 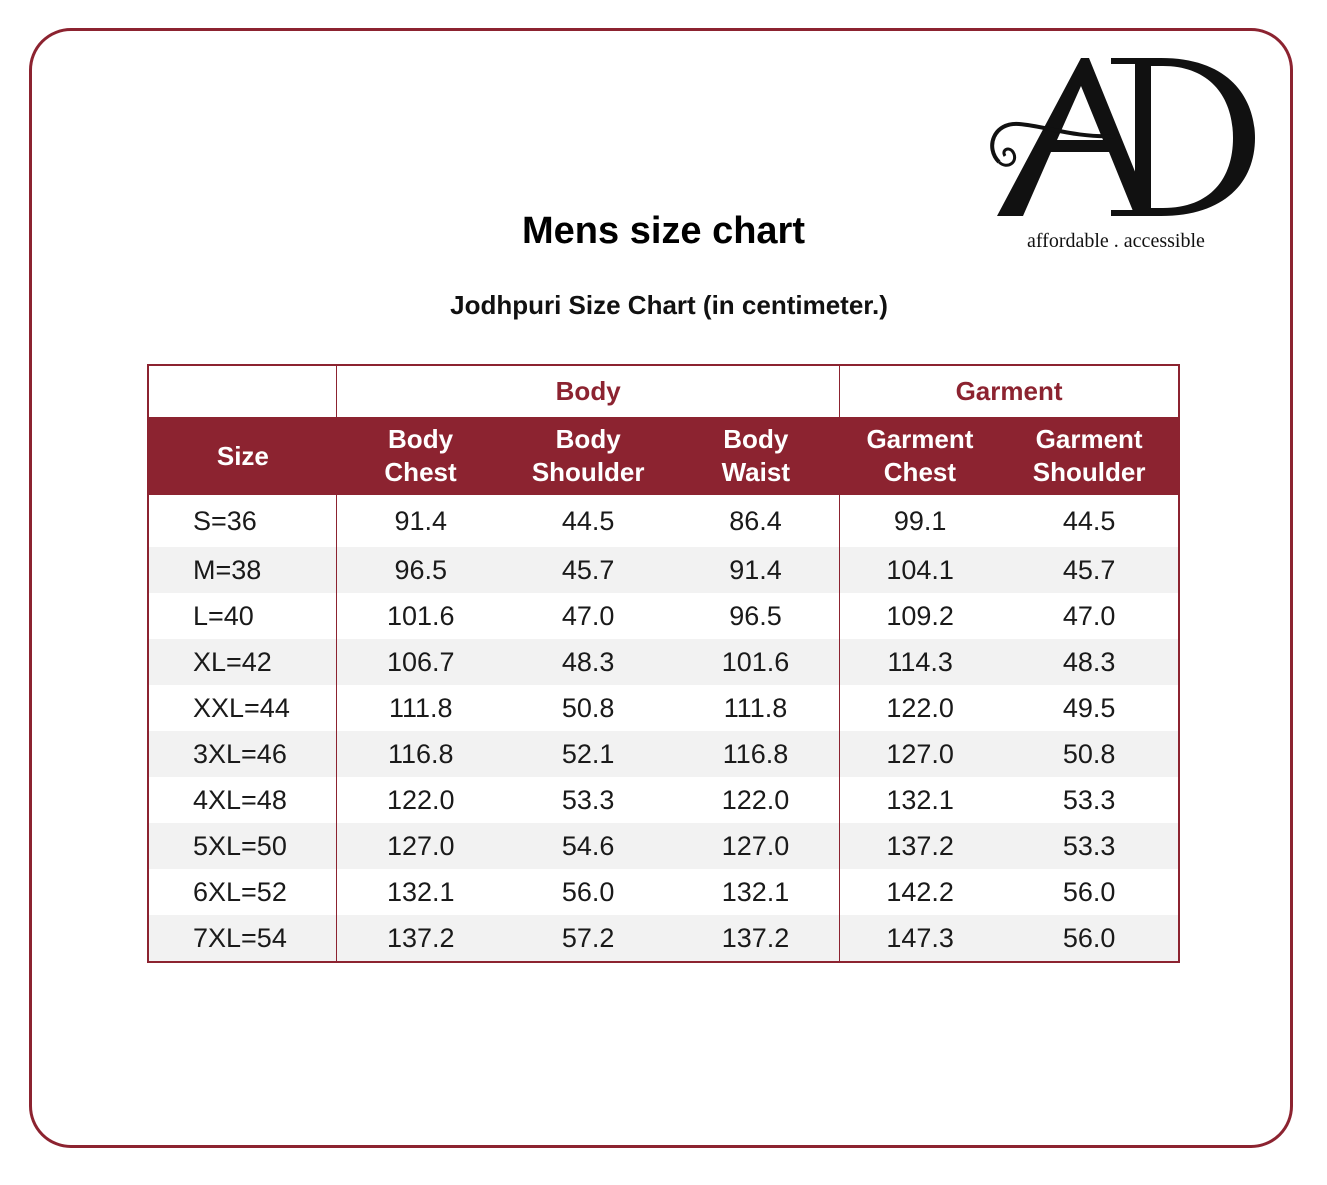 I want to click on brand-logo: affordable . accessible, so click(x=1125, y=157).